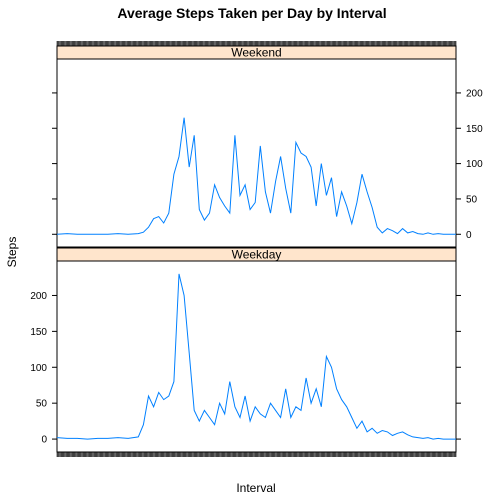 This screenshot has height=504, width=504. I want to click on chart-title: Average Steps Taken per Day by Interval, so click(251, 13).